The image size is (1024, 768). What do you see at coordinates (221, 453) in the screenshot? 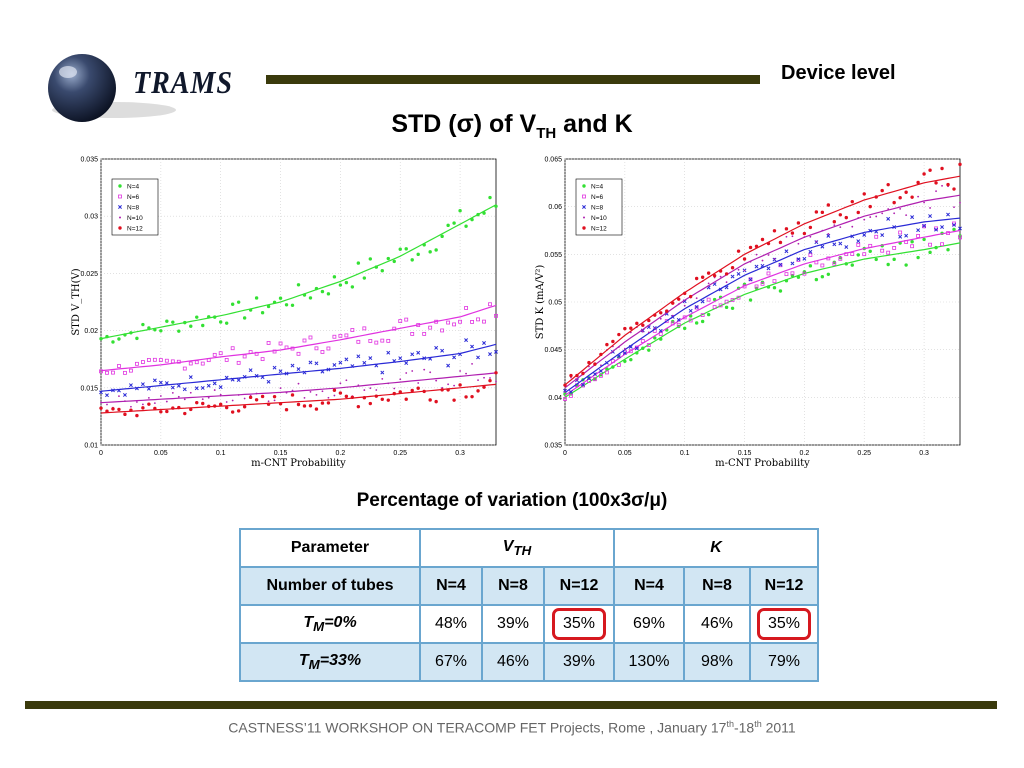
I see `x-tick-label: 0.1` at bounding box center [221, 453].